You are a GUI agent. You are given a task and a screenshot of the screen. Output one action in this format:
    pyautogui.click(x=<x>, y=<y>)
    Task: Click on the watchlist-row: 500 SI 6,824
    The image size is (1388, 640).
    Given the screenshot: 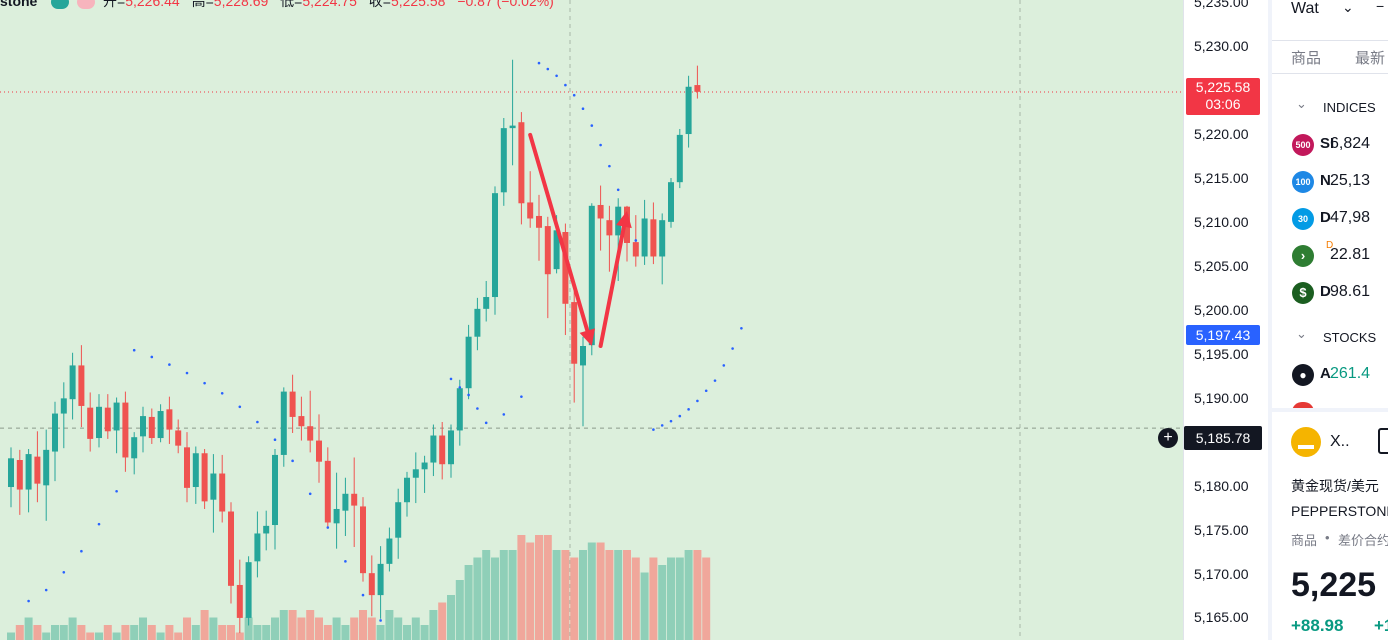 What is the action you would take?
    pyautogui.click(x=1330, y=145)
    